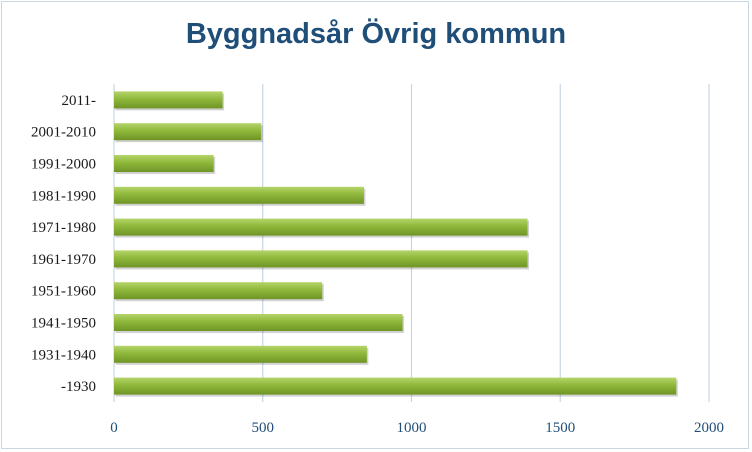 Image resolution: width=752 pixels, height=452 pixels. What do you see at coordinates (79, 101) in the screenshot?
I see `y-tick-label: 2011-` at bounding box center [79, 101].